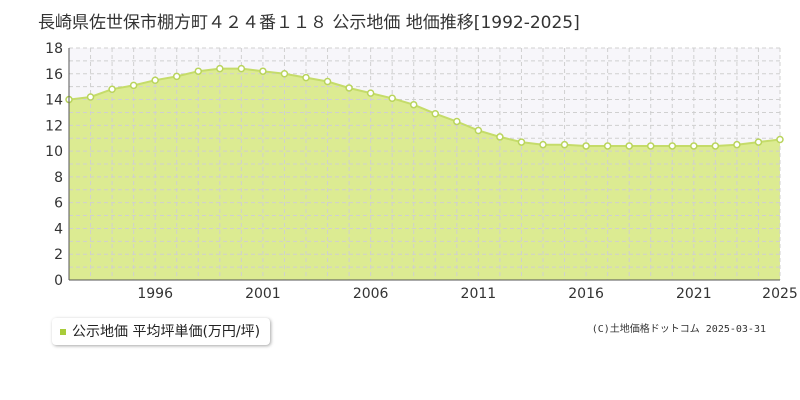  What do you see at coordinates (263, 294) in the screenshot?
I see `x-tick-label: 2001` at bounding box center [263, 294].